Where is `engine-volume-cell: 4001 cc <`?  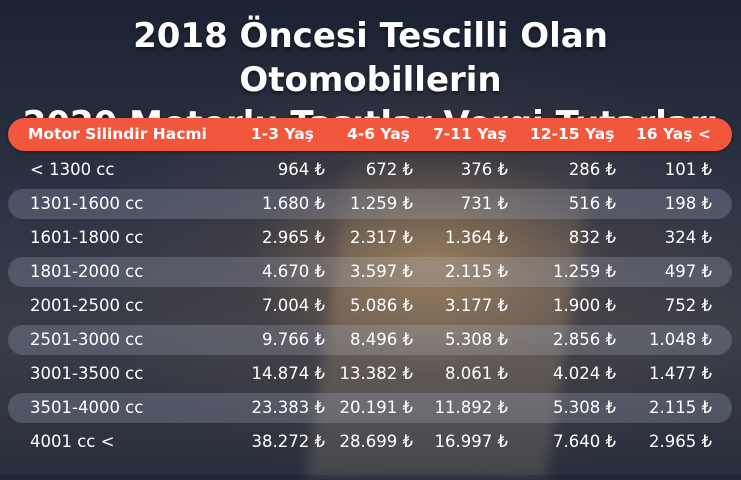 engine-volume-cell: 4001 cc < is located at coordinates (72, 441).